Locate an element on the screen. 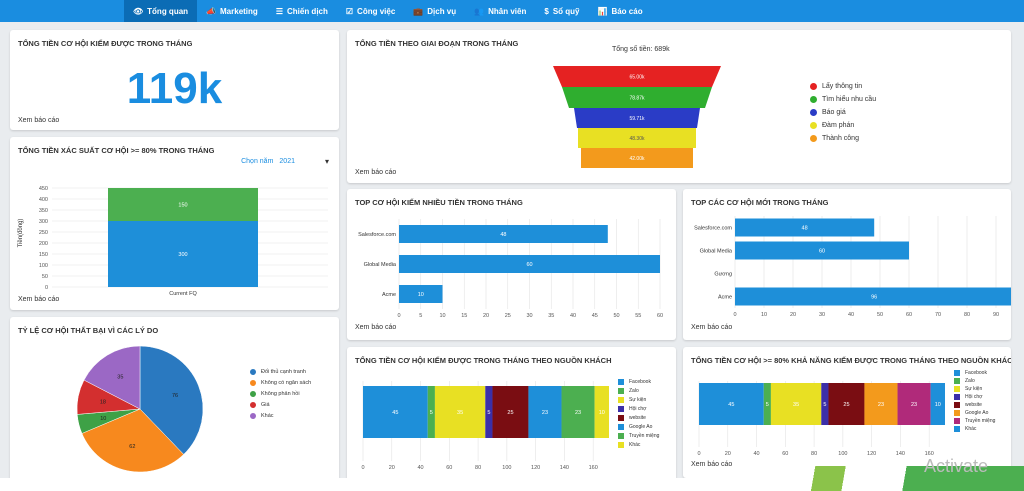  legend-item: Không có ngân sách is located at coordinates (280, 383).